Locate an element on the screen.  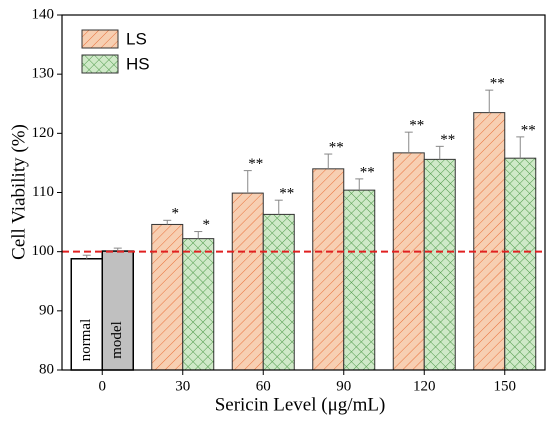
legend-label: HS is located at coordinates (138, 63).